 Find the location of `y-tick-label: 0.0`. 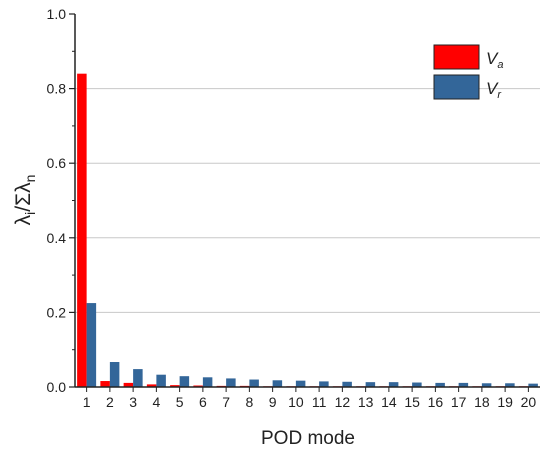

y-tick-label: 0.0 is located at coordinates (57, 387).